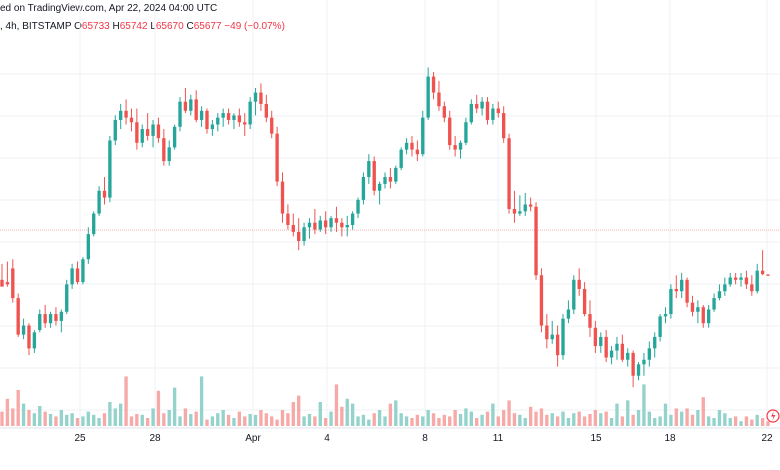  What do you see at coordinates (498, 438) in the screenshot?
I see `x-tick-label: 11` at bounding box center [498, 438].